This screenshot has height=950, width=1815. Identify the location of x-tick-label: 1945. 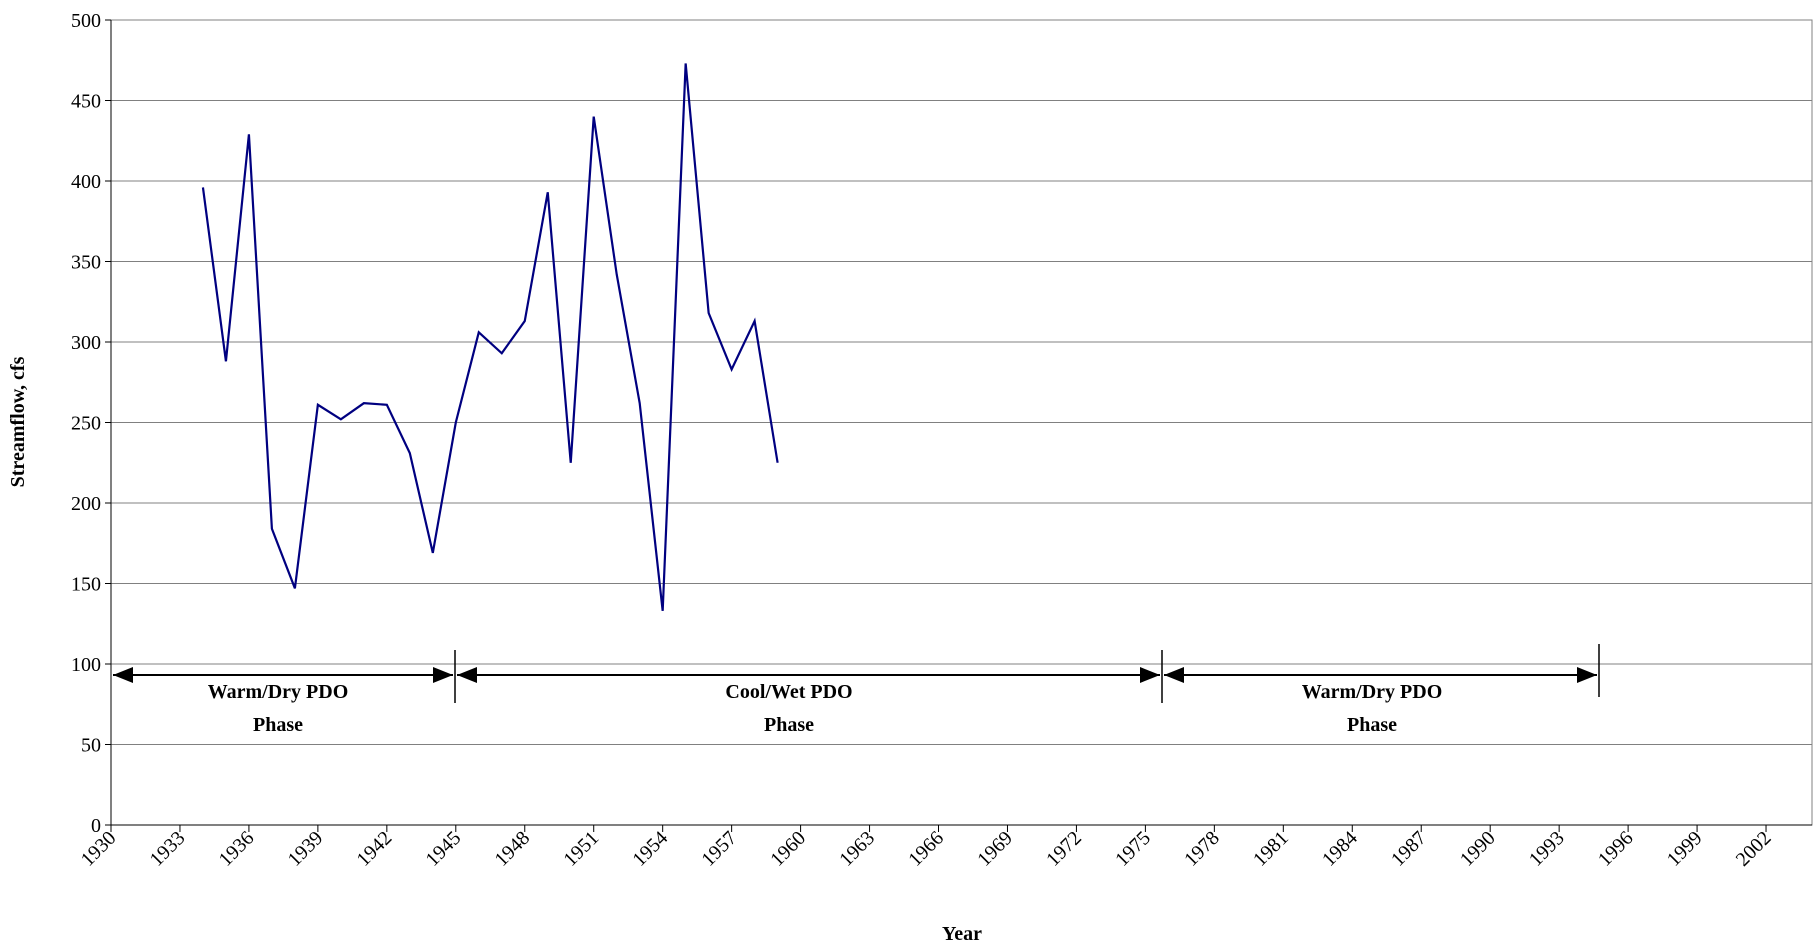
(443, 849).